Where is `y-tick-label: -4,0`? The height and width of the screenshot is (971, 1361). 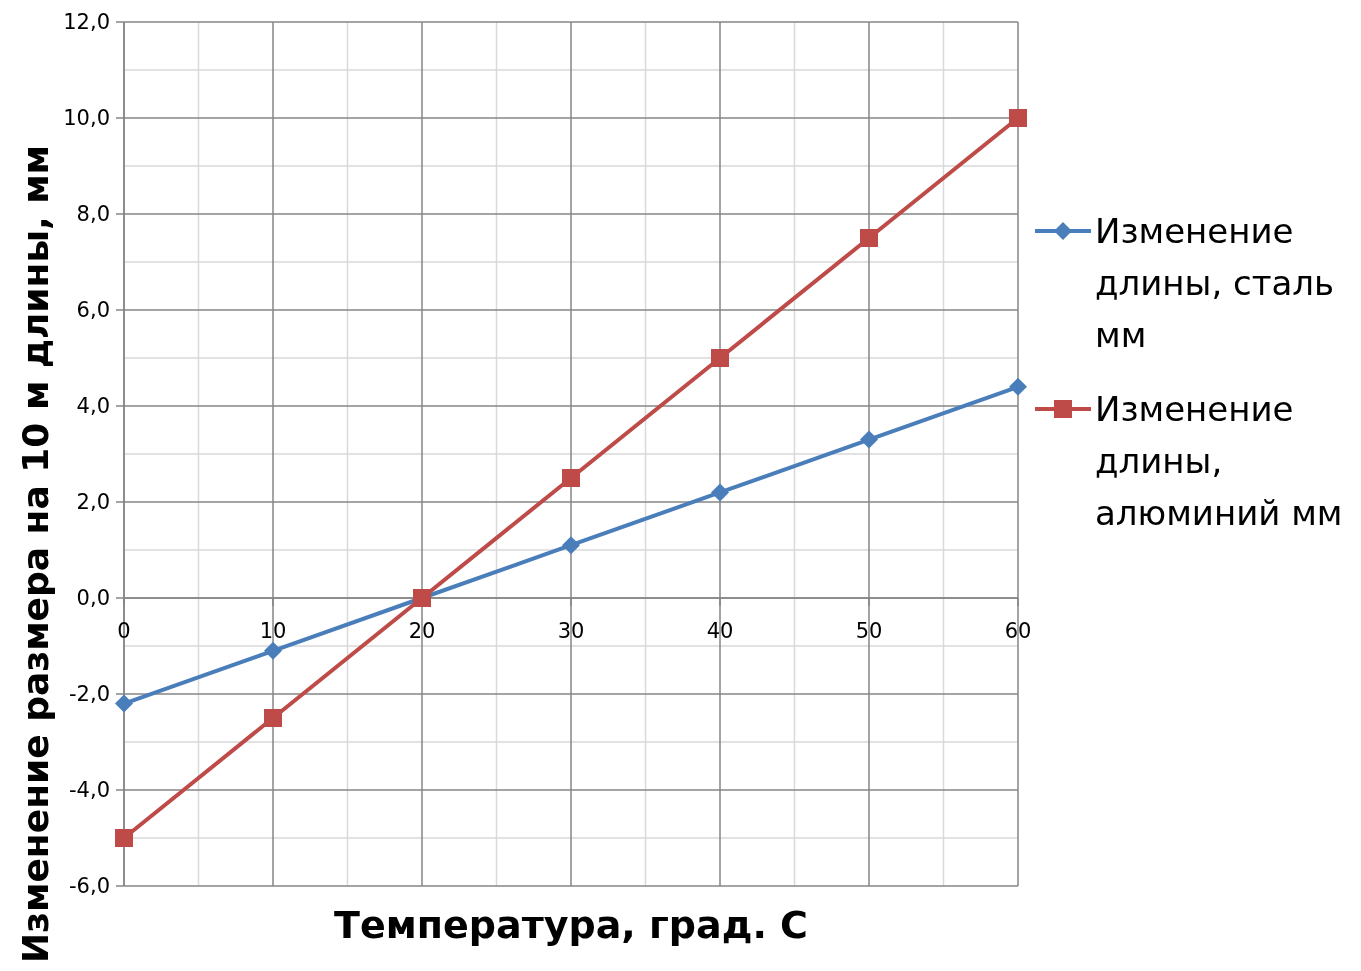 y-tick-label: -4,0 is located at coordinates (89, 790).